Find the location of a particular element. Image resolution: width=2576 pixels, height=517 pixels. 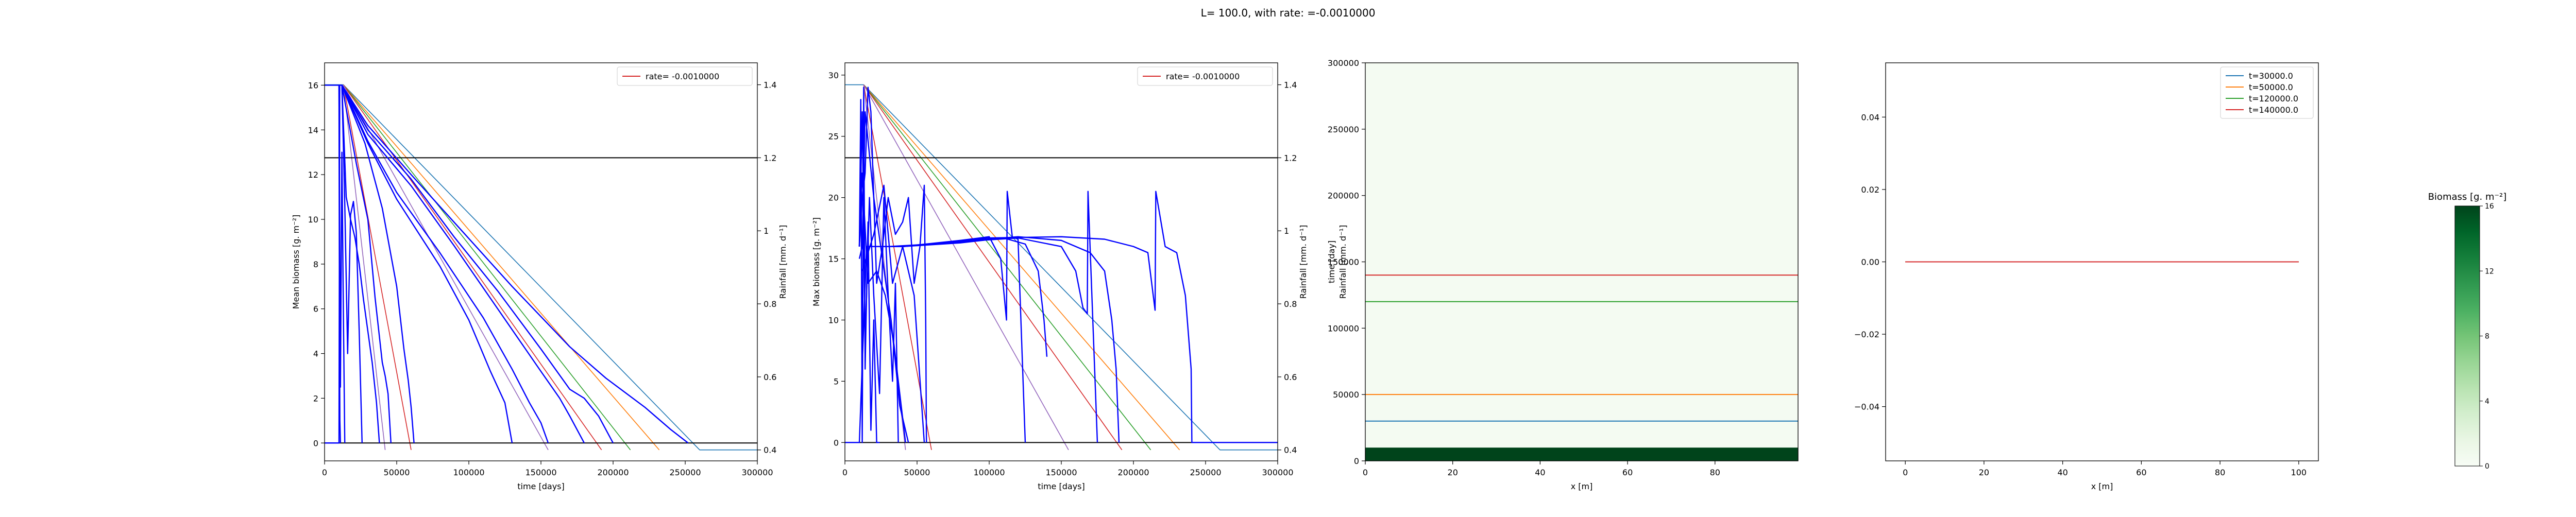

legend: rate= -0.0010000 is located at coordinates (685, 76).